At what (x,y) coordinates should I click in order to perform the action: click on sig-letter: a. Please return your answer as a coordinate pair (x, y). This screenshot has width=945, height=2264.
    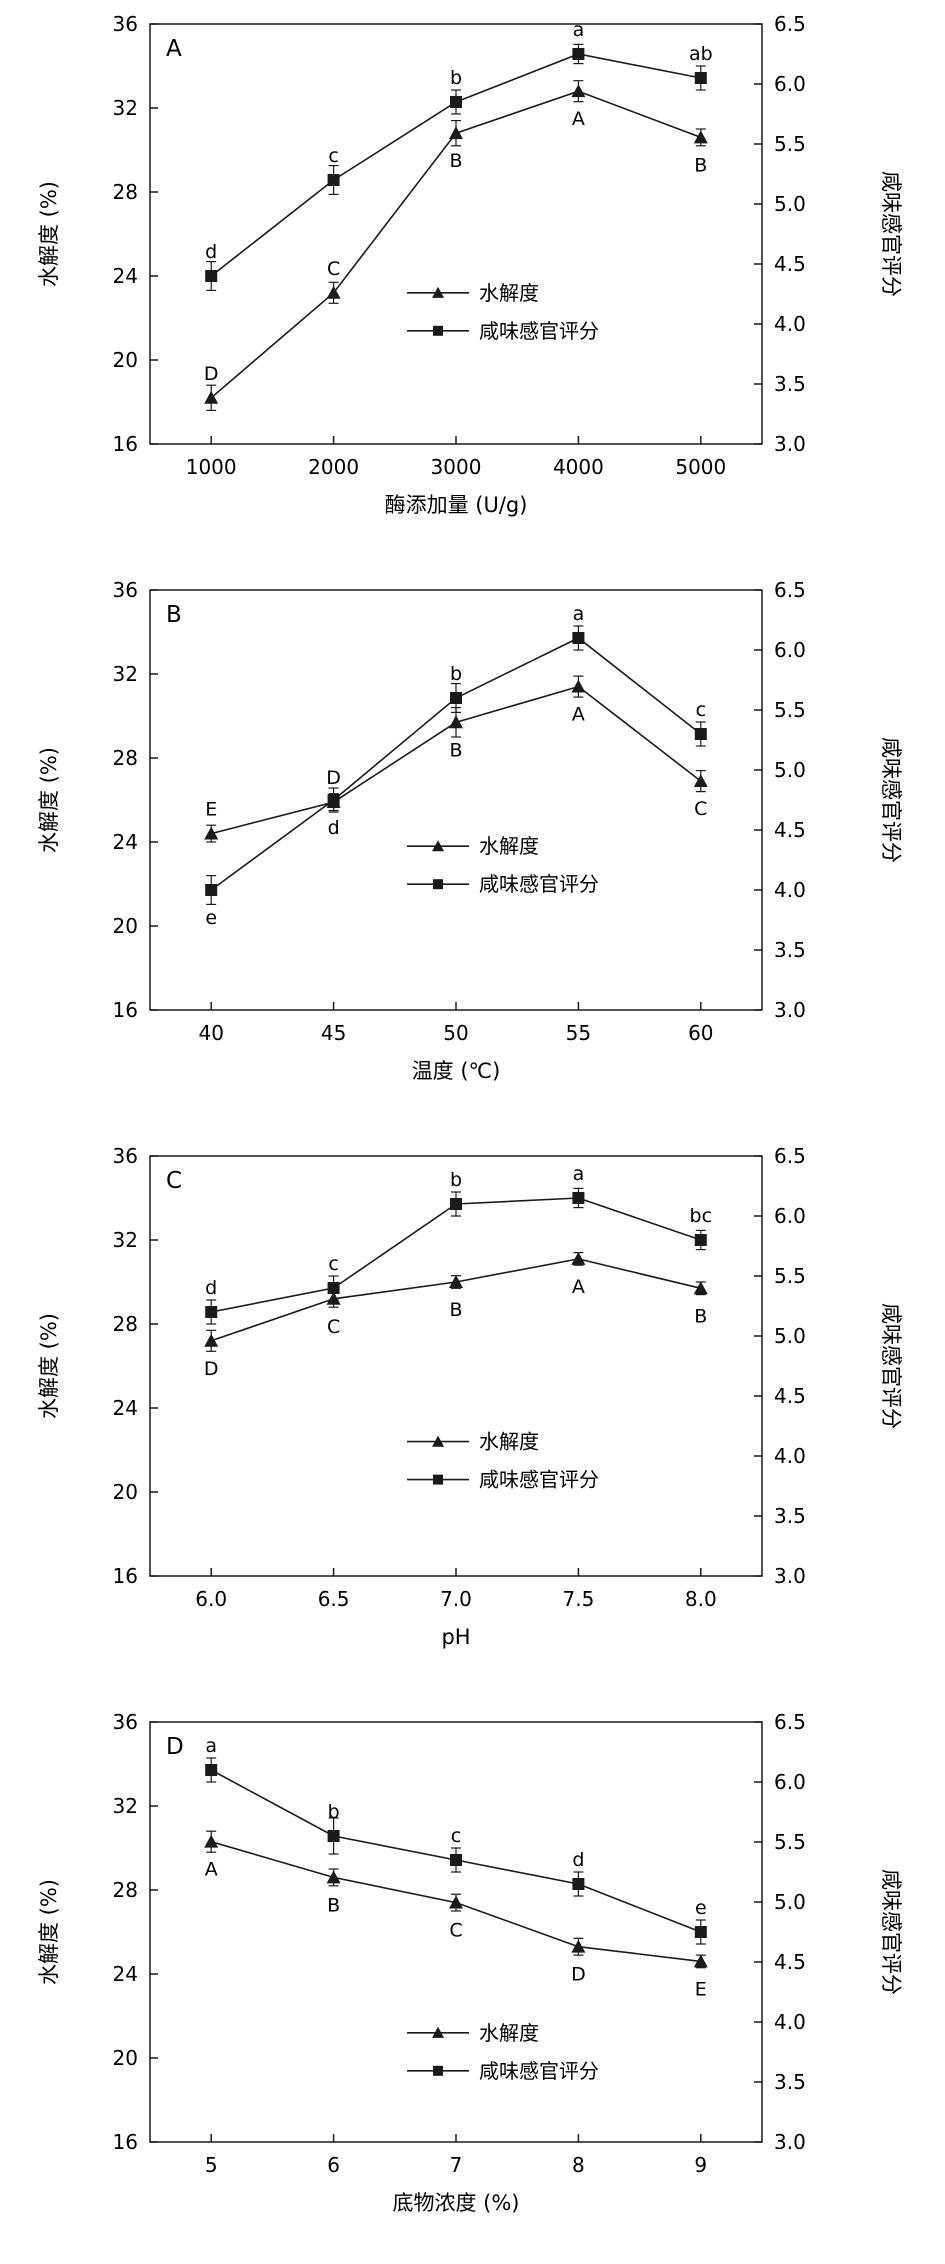
    Looking at the image, I should click on (579, 1174).